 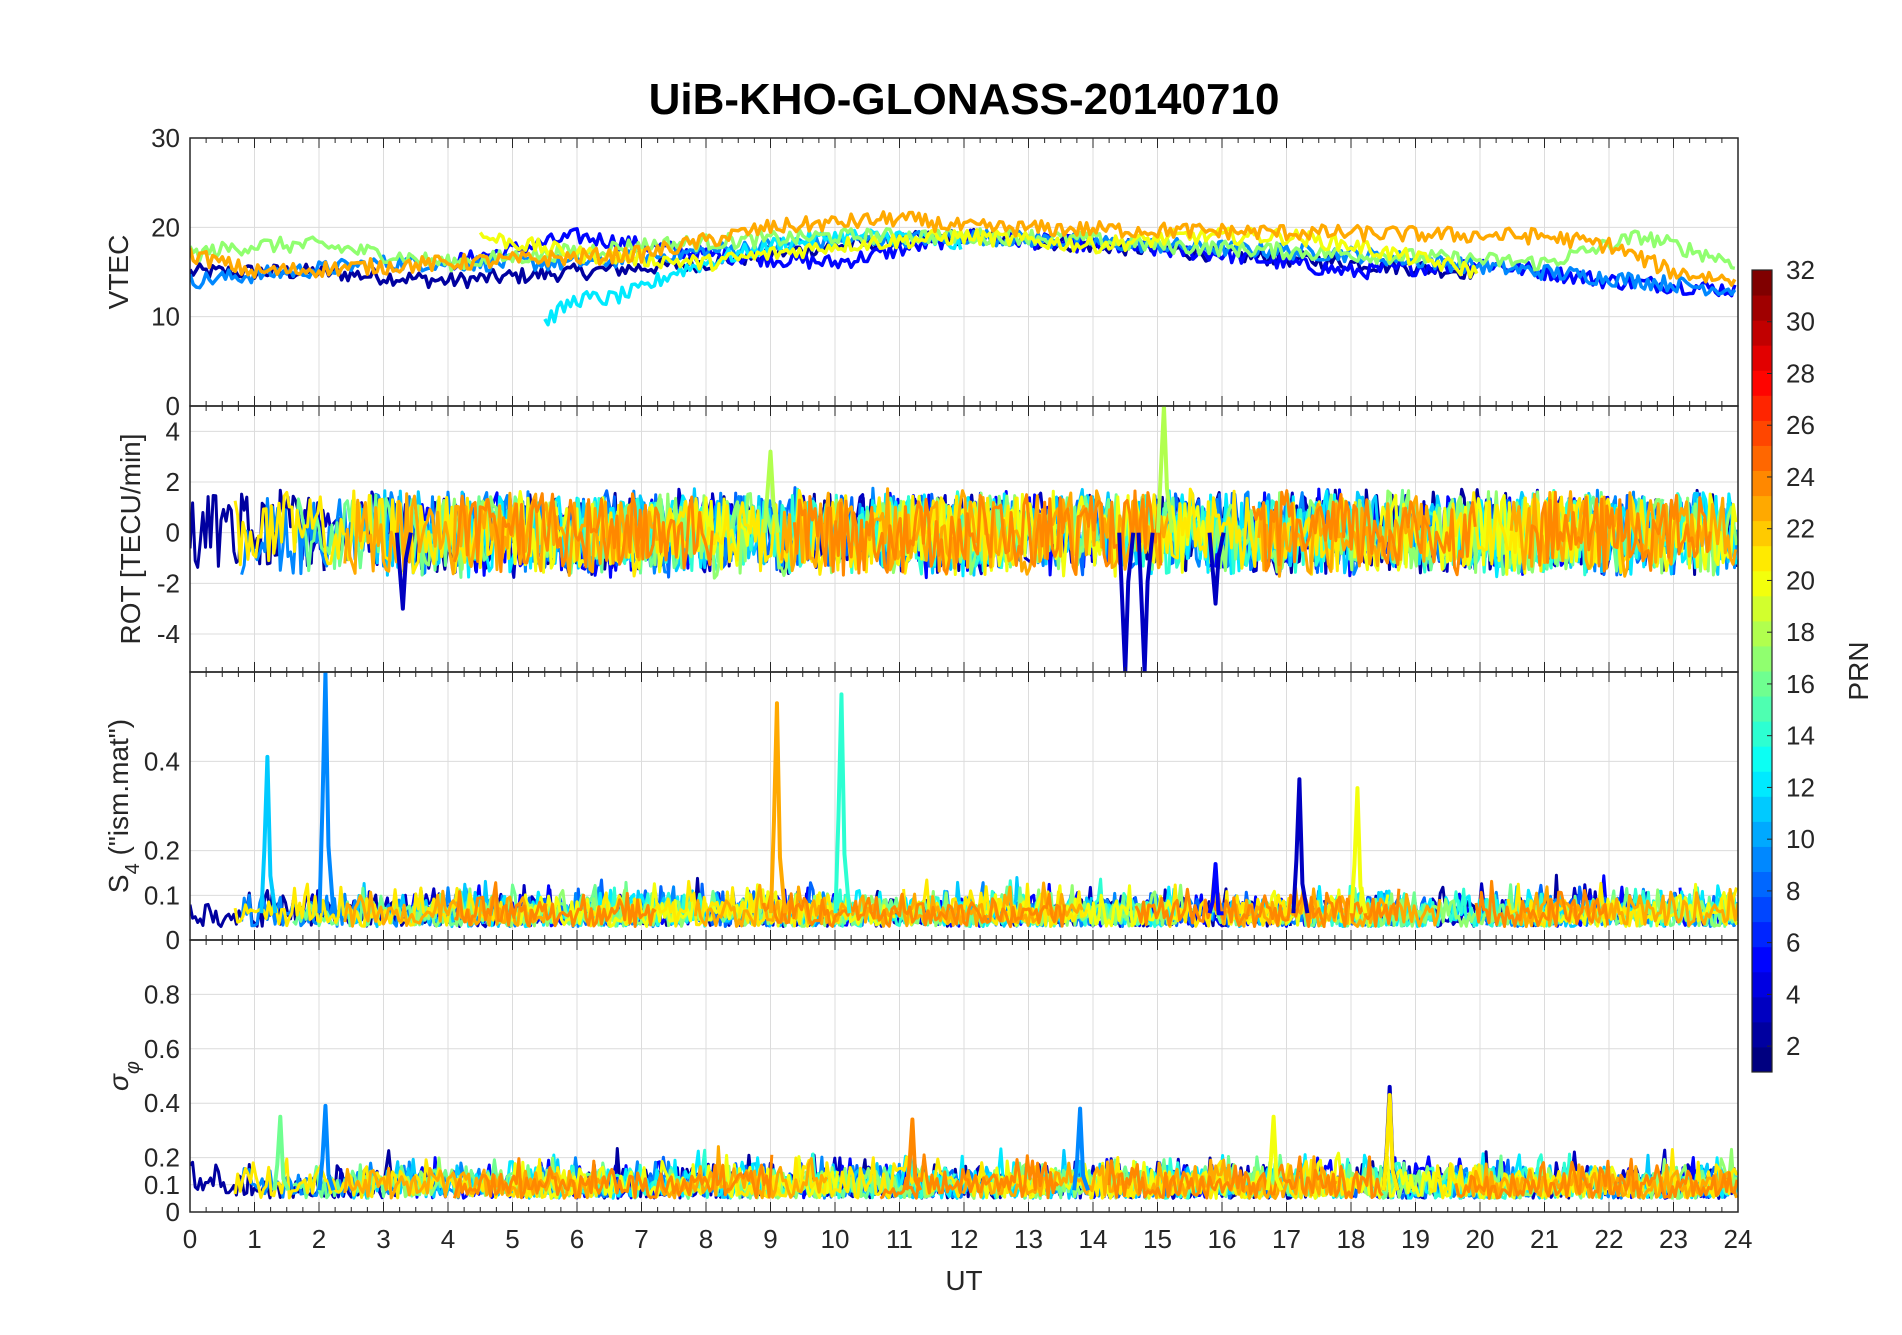 What do you see at coordinates (577, 1239) in the screenshot?
I see `x-tick-label: 6` at bounding box center [577, 1239].